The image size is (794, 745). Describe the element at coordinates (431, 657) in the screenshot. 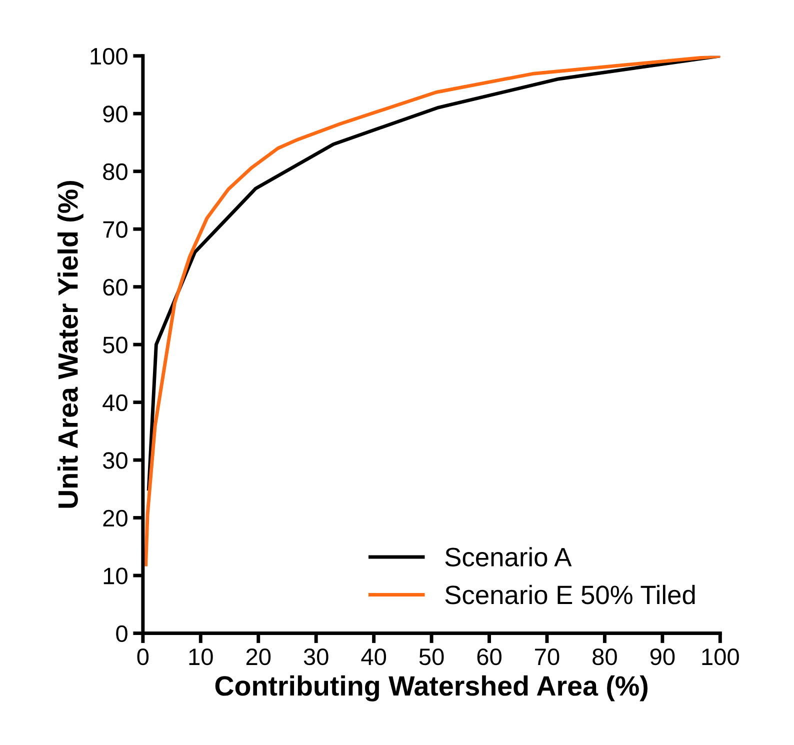

I see `x-tick-label: 50` at that location.